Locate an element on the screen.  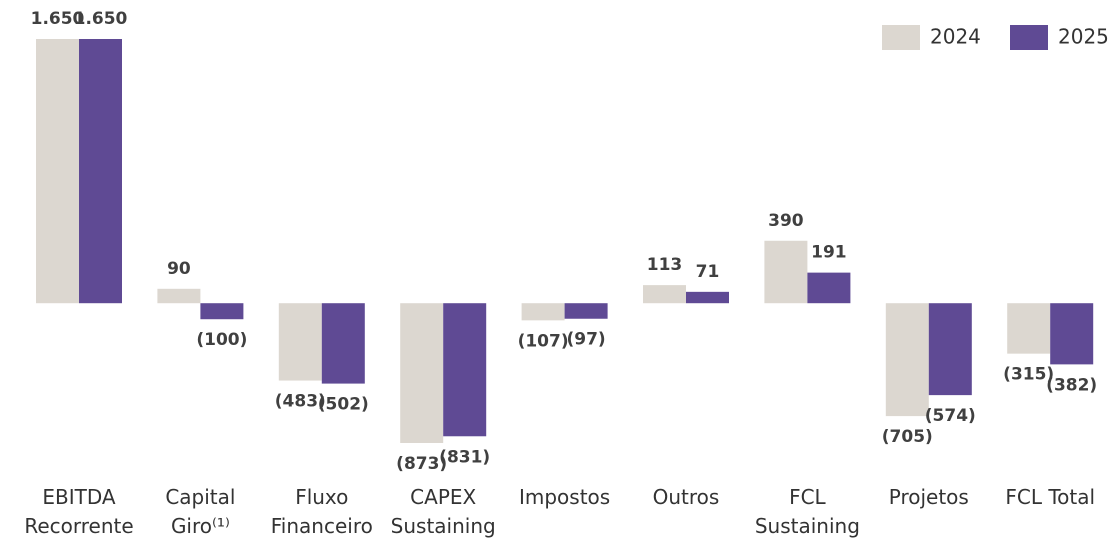
value-label: 71 is located at coordinates (708, 272).